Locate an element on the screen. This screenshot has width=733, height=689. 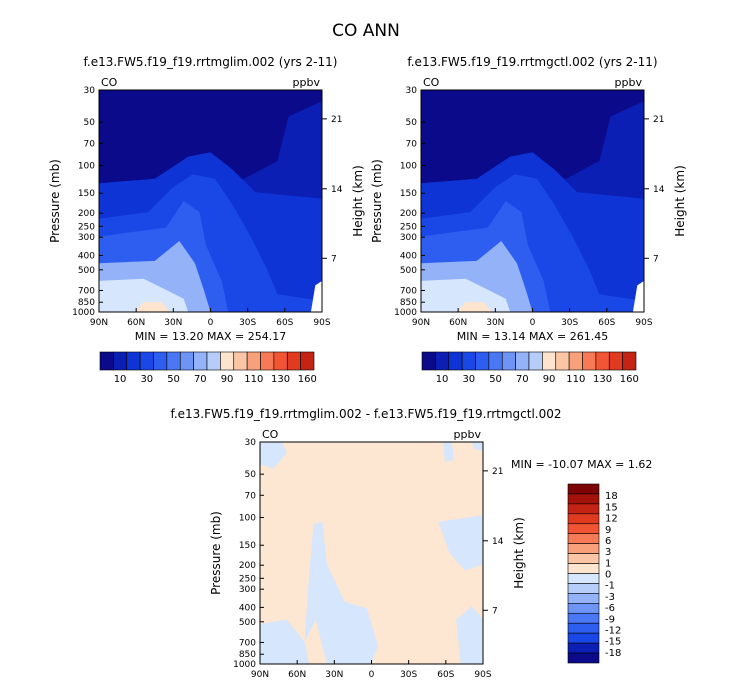
y-tick-label: 30 is located at coordinates (412, 91).